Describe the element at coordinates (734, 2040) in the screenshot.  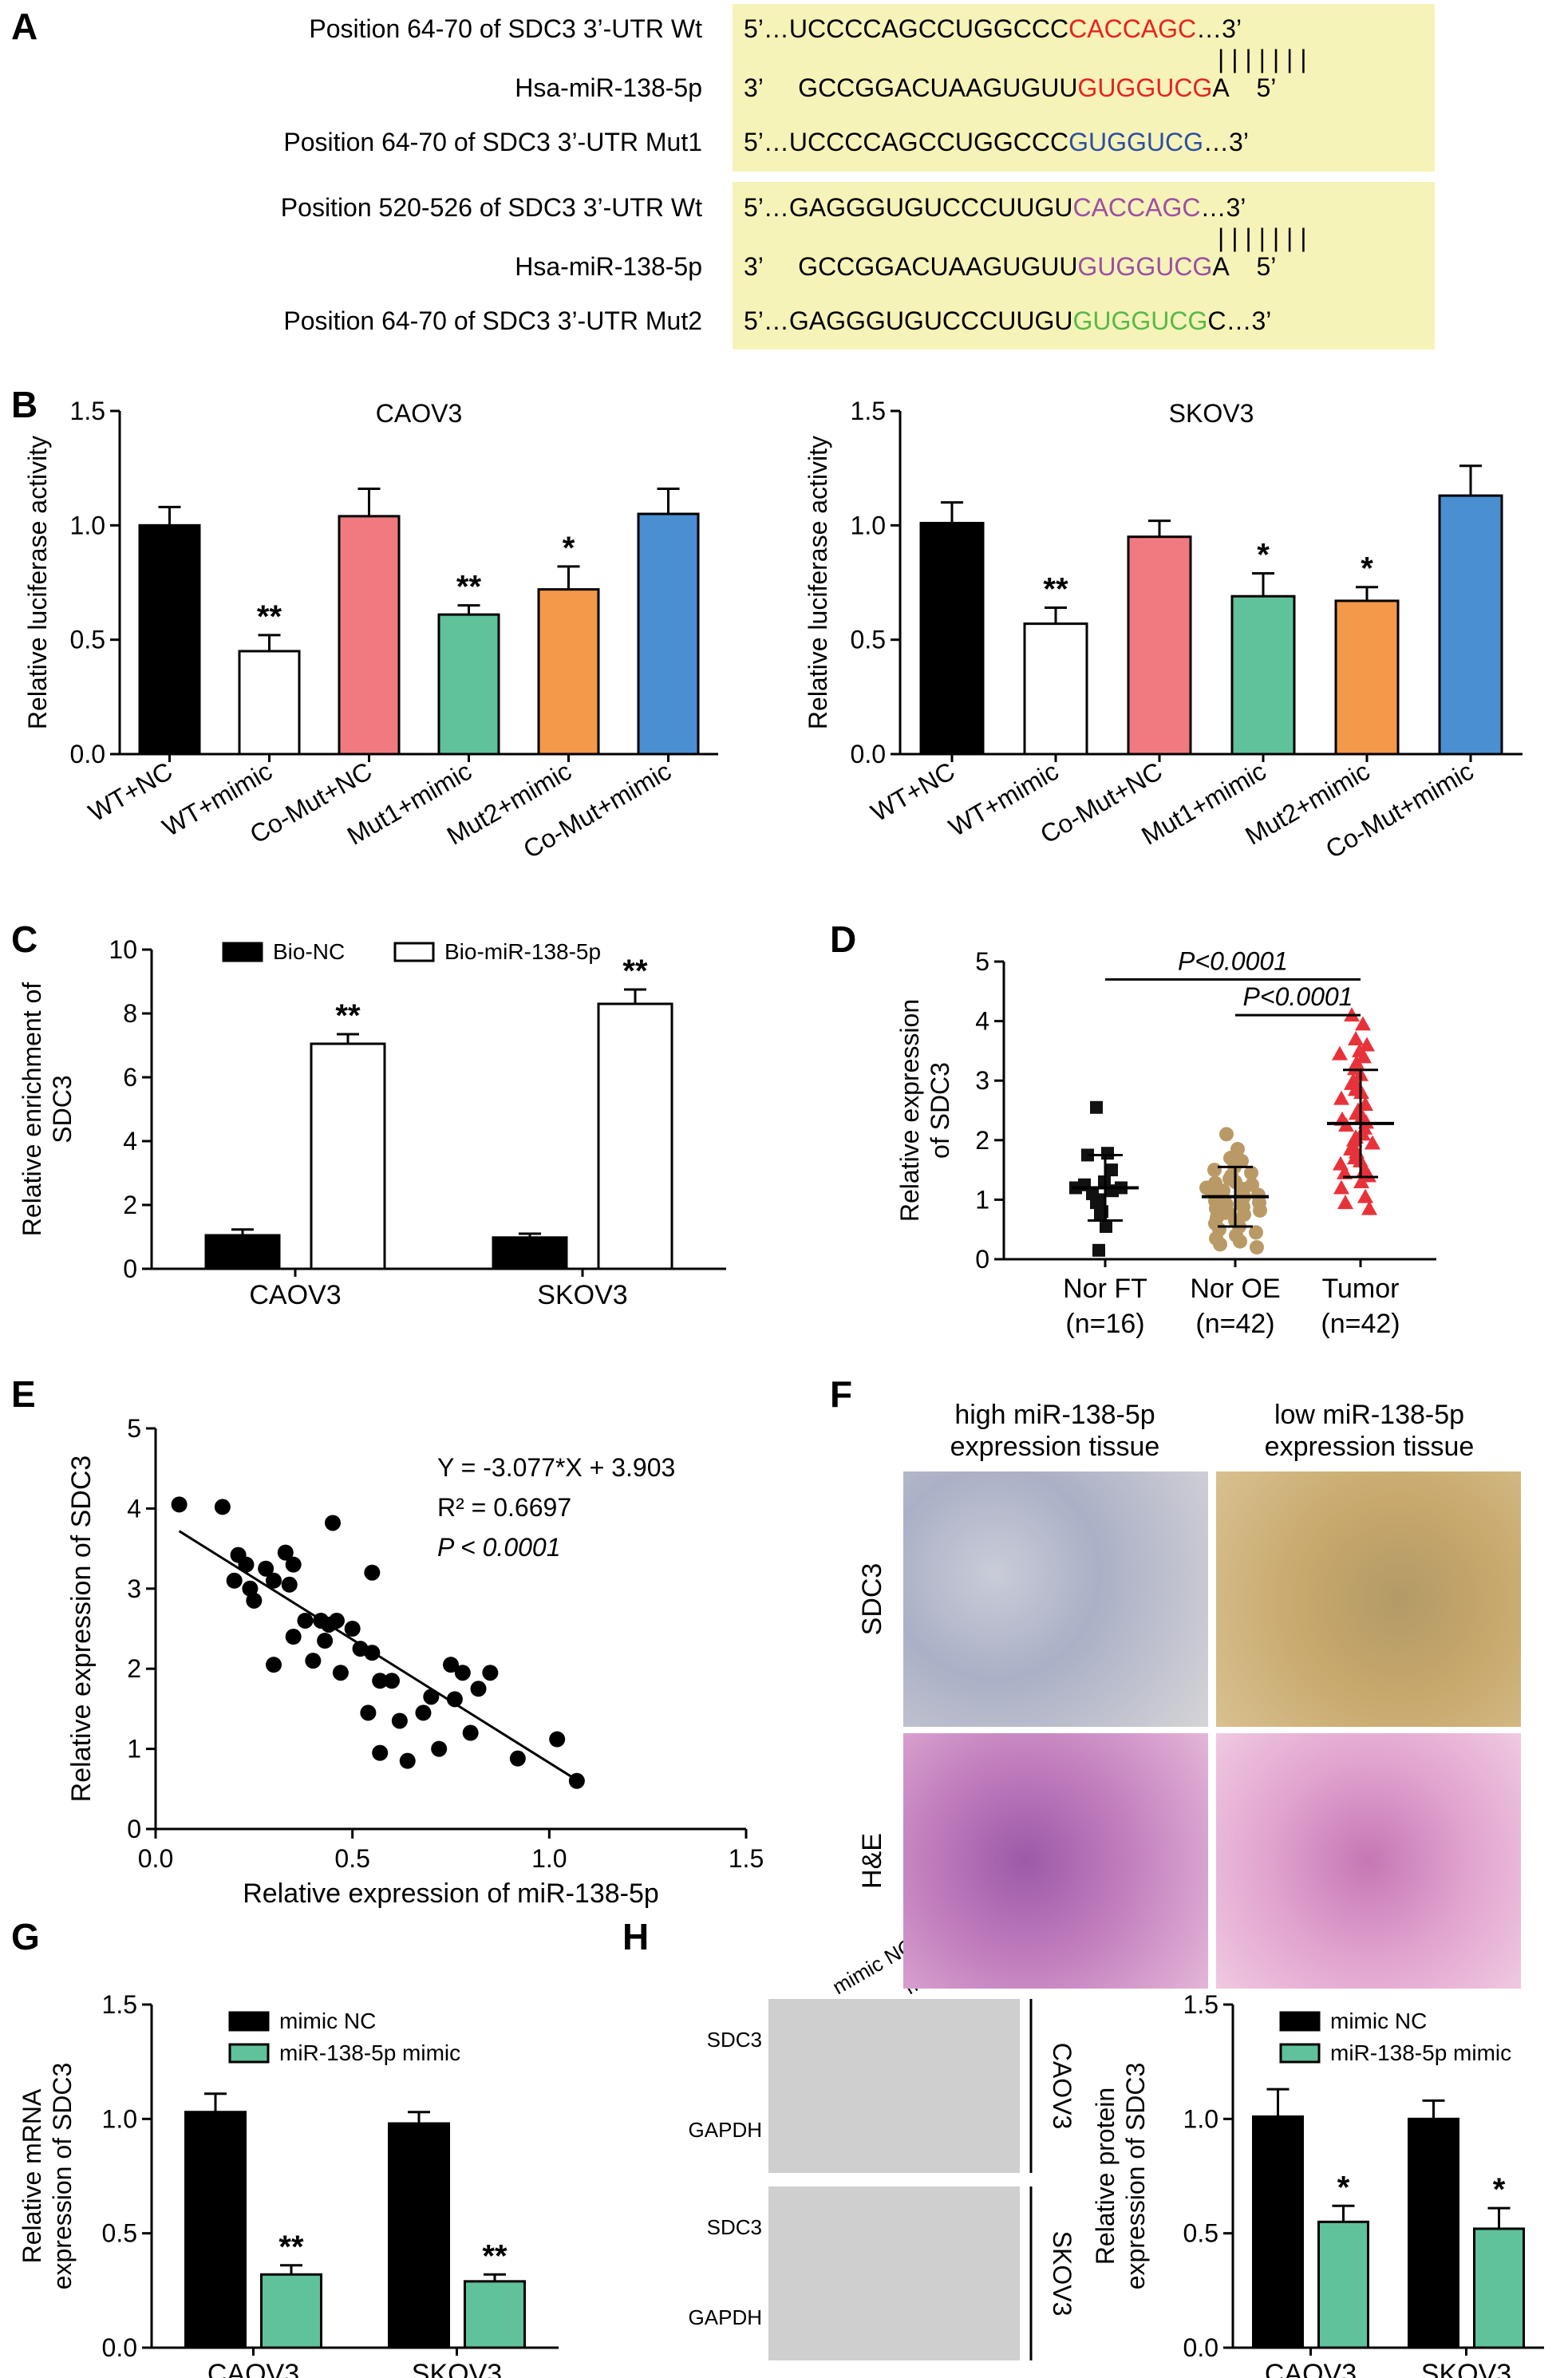
I see `H-blot-row-label: SDC3` at that location.